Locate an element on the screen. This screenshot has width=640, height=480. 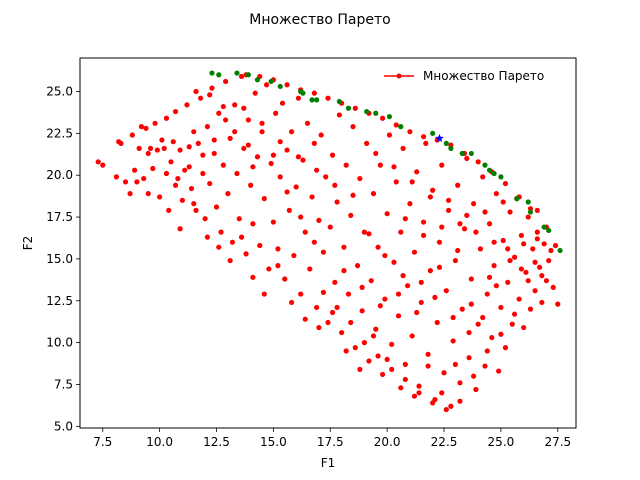
y-tick-label: 15.0 is located at coordinates (59, 259).